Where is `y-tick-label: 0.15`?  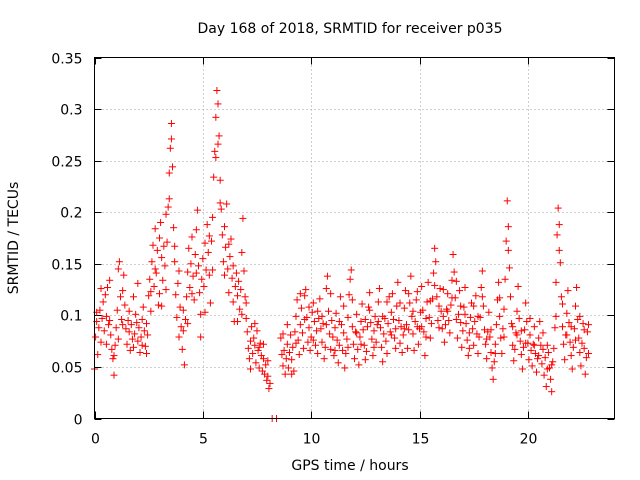
y-tick-label: 0.15 is located at coordinates (66, 266).